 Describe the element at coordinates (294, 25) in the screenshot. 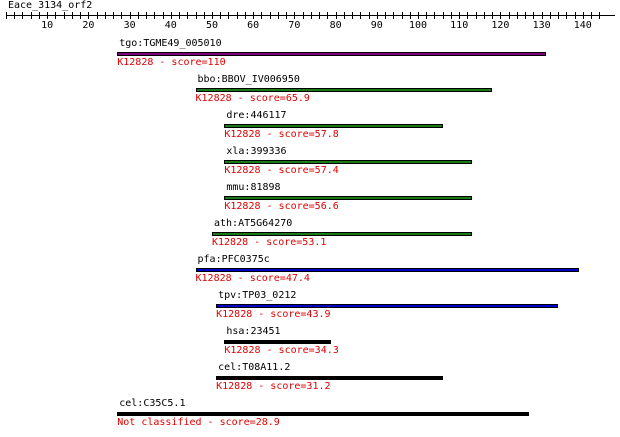

I see `ruler-tick-label: 70` at that location.